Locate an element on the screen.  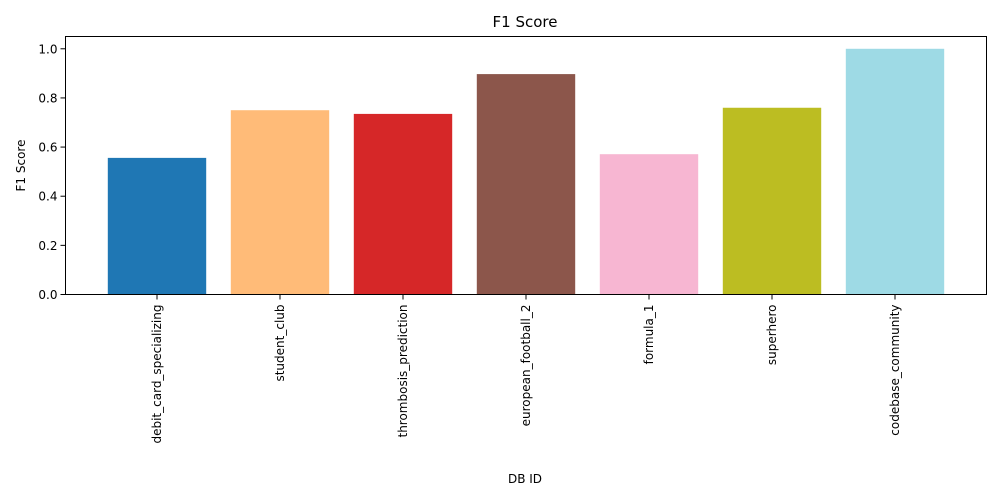
bar-codebase_community is located at coordinates (895, 171).